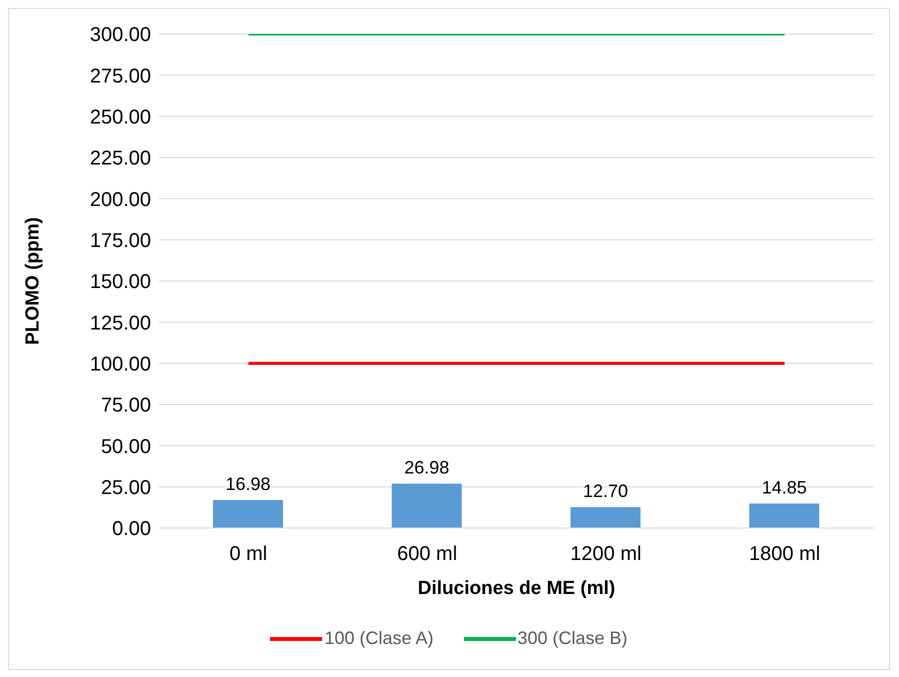  Describe the element at coordinates (427, 468) in the screenshot. I see `data-label: 26.98` at that location.